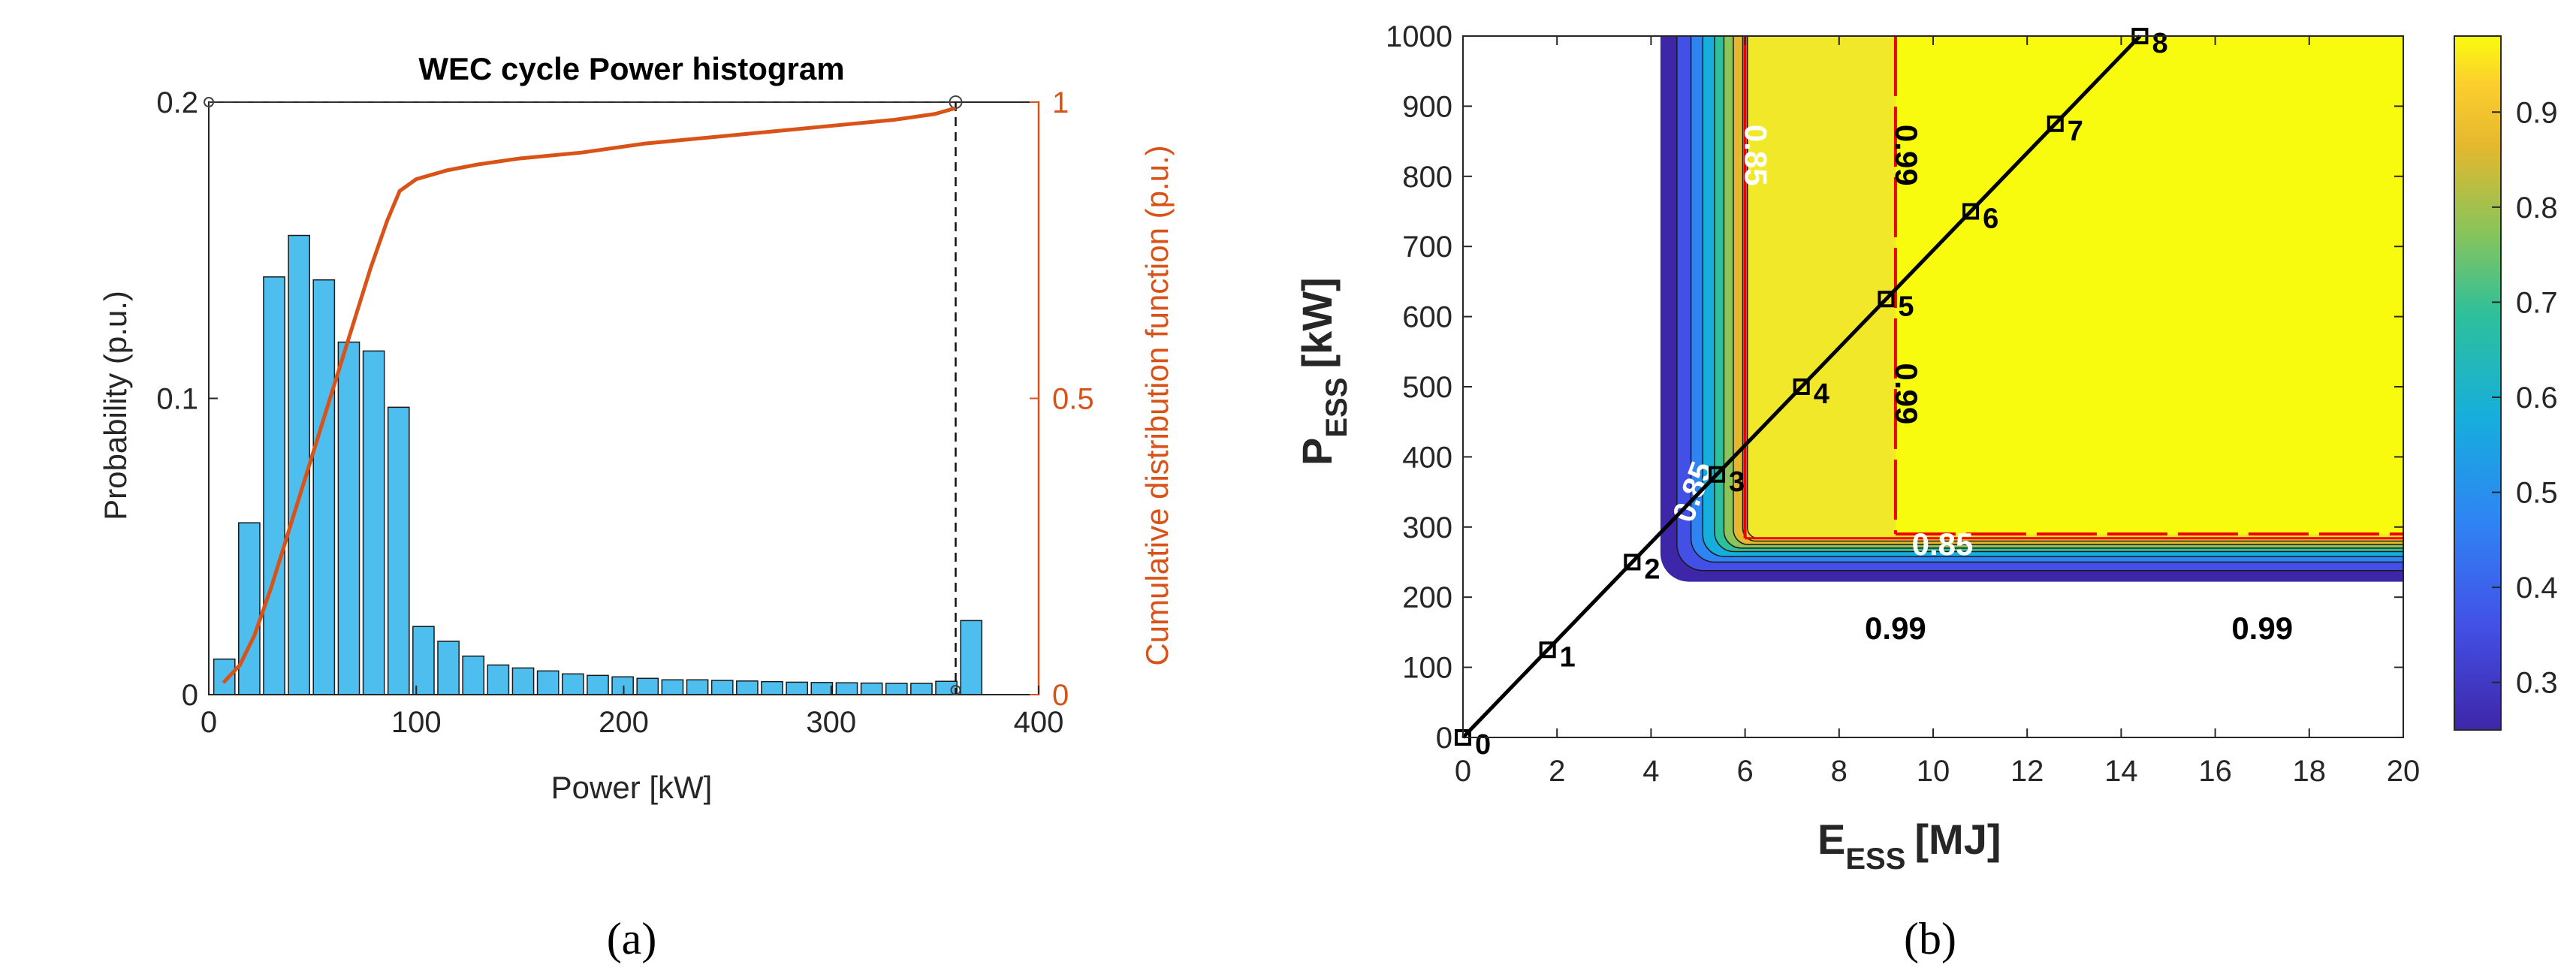  Describe the element at coordinates (1427, 528) in the screenshot. I see `y-tick-label: 300` at that location.